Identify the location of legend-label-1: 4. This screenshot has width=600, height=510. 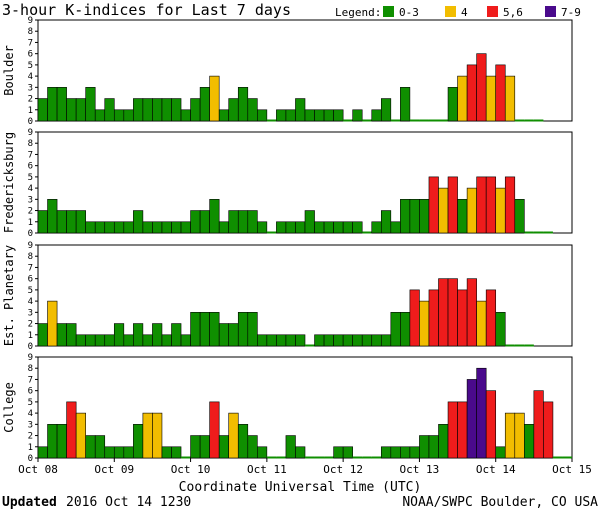
(464, 12).